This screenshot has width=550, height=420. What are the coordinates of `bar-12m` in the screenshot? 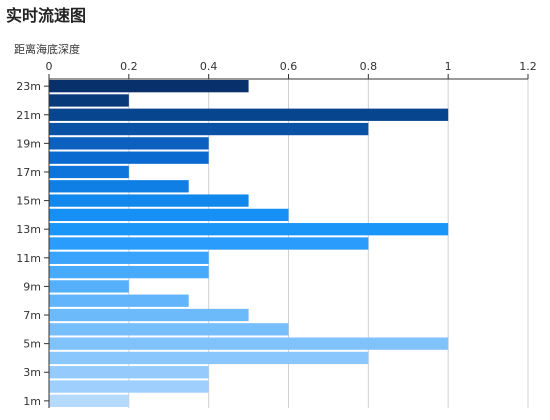 It's located at (209, 243).